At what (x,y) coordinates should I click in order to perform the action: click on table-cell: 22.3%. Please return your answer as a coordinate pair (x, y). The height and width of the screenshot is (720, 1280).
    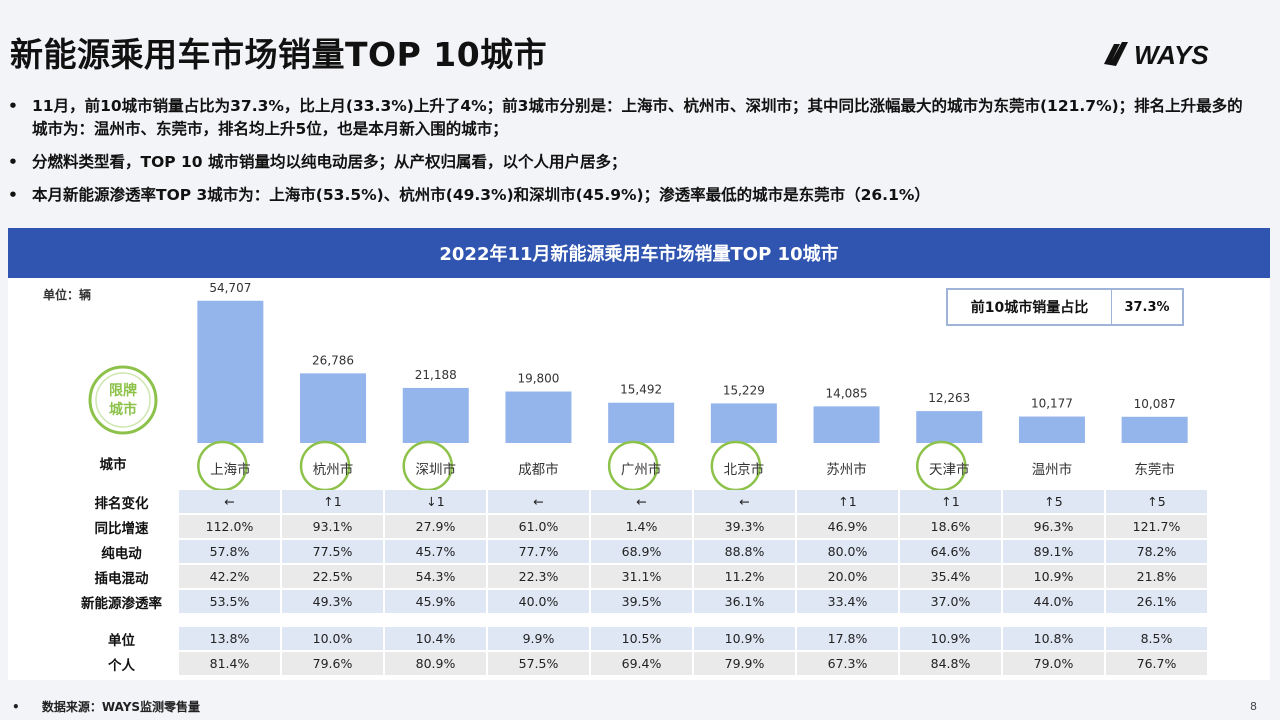
    Looking at the image, I should click on (538, 576).